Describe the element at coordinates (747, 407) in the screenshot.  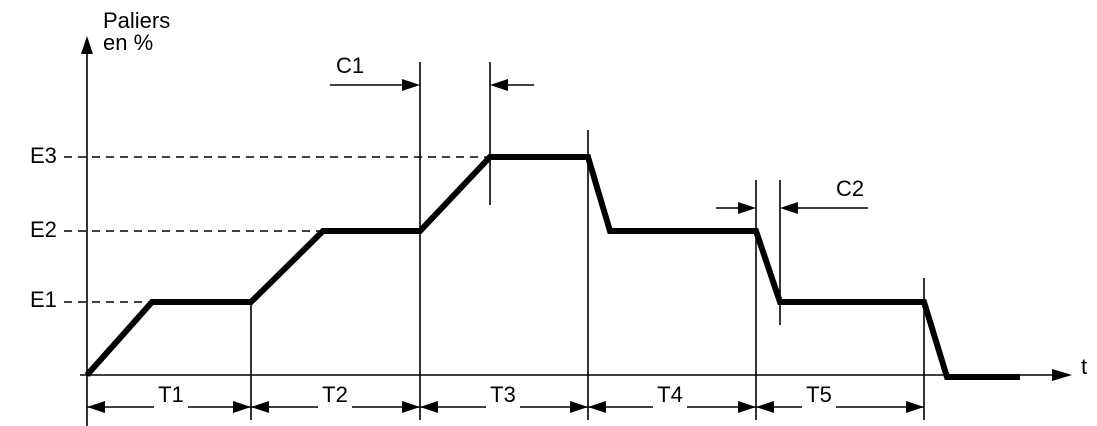
I see `period-t4-right-arrowhead` at that location.